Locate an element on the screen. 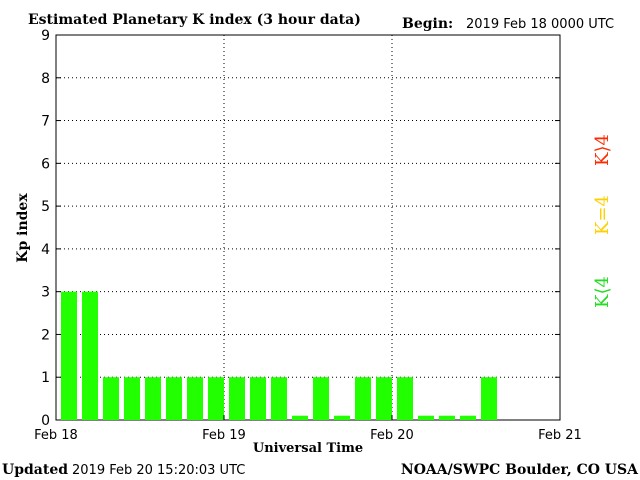 Image resolution: width=640 pixels, height=480 pixels. legend-storm: K⟩4 is located at coordinates (602, 150).